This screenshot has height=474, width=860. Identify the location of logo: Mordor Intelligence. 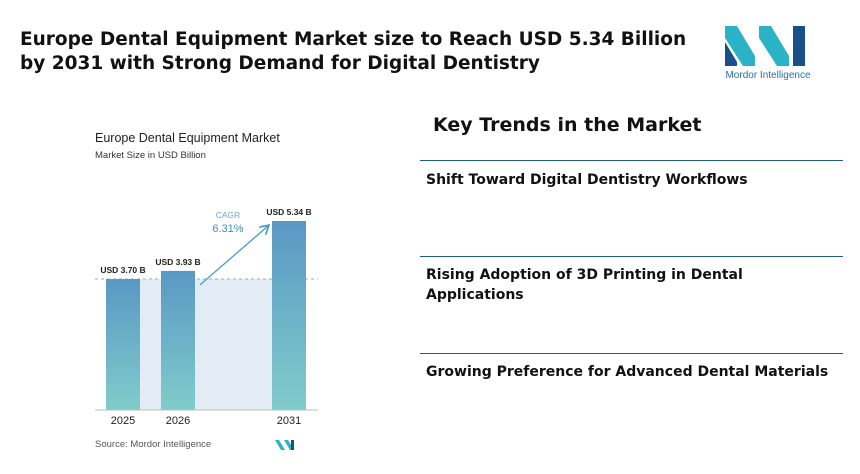
(768, 53).